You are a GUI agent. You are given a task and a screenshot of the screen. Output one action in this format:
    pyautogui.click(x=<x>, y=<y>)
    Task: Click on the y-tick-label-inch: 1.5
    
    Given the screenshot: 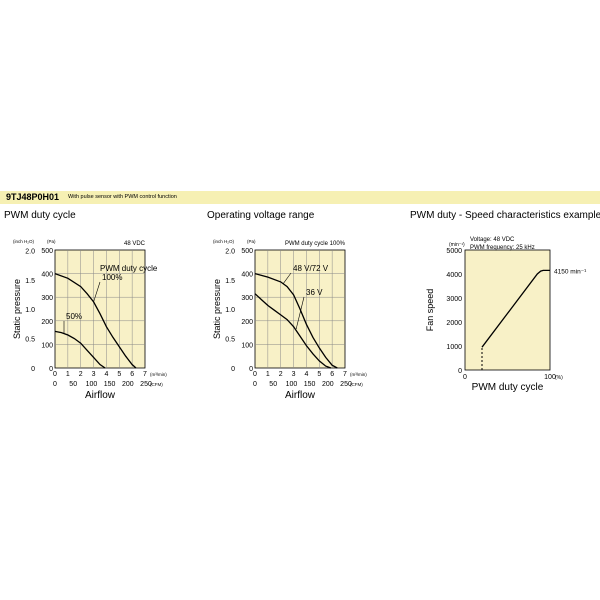 What is the action you would take?
    pyautogui.click(x=30, y=281)
    